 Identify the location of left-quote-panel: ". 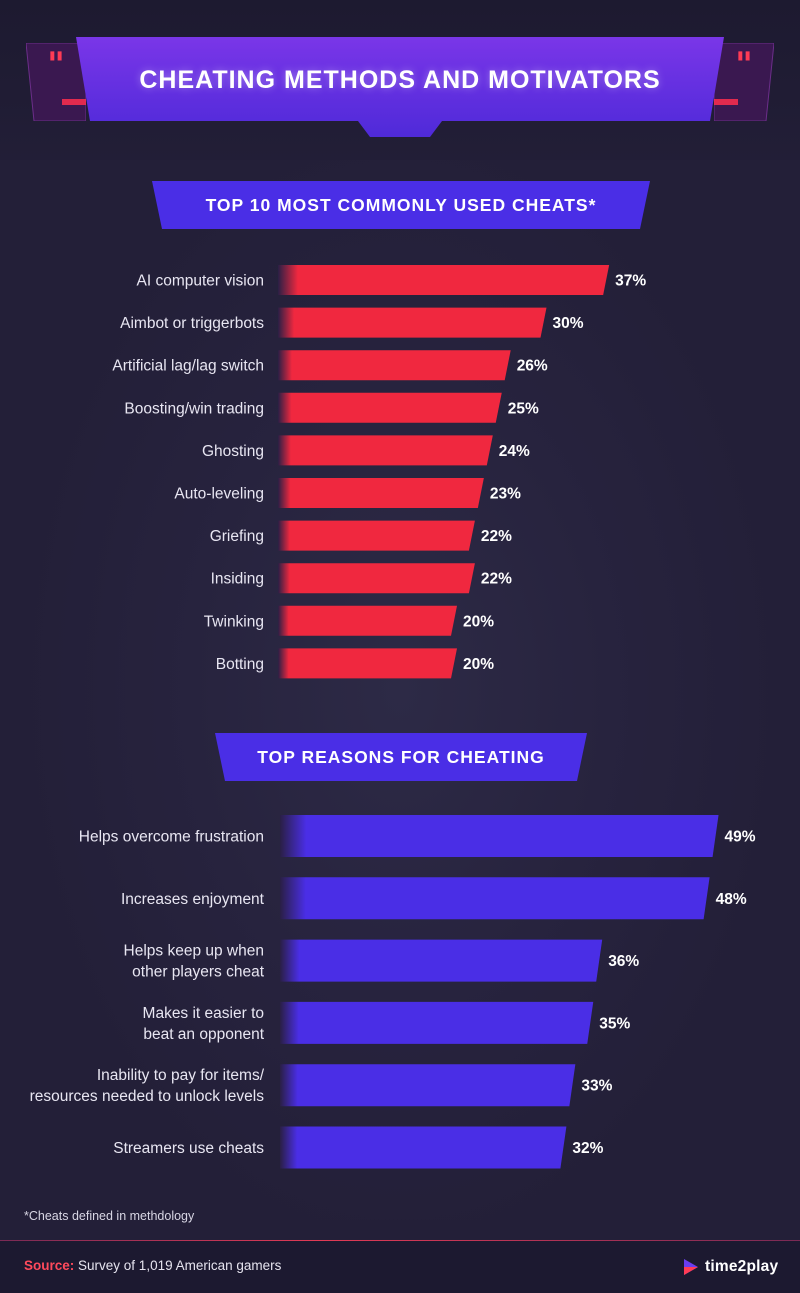
(56, 82).